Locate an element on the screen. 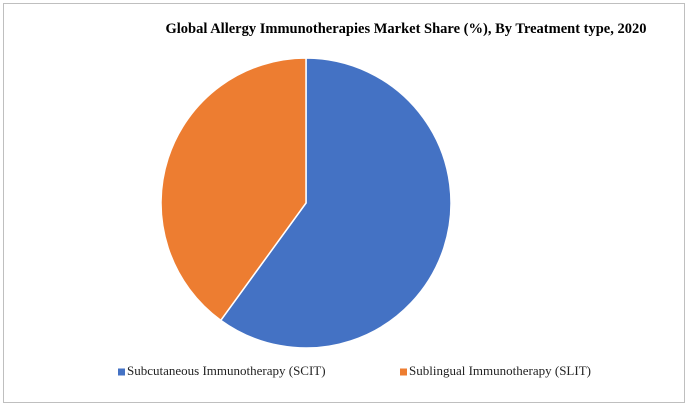 This screenshot has width=690, height=409. legend-label: Subcutaneous Immunotherapy (SCIT) is located at coordinates (226, 370).